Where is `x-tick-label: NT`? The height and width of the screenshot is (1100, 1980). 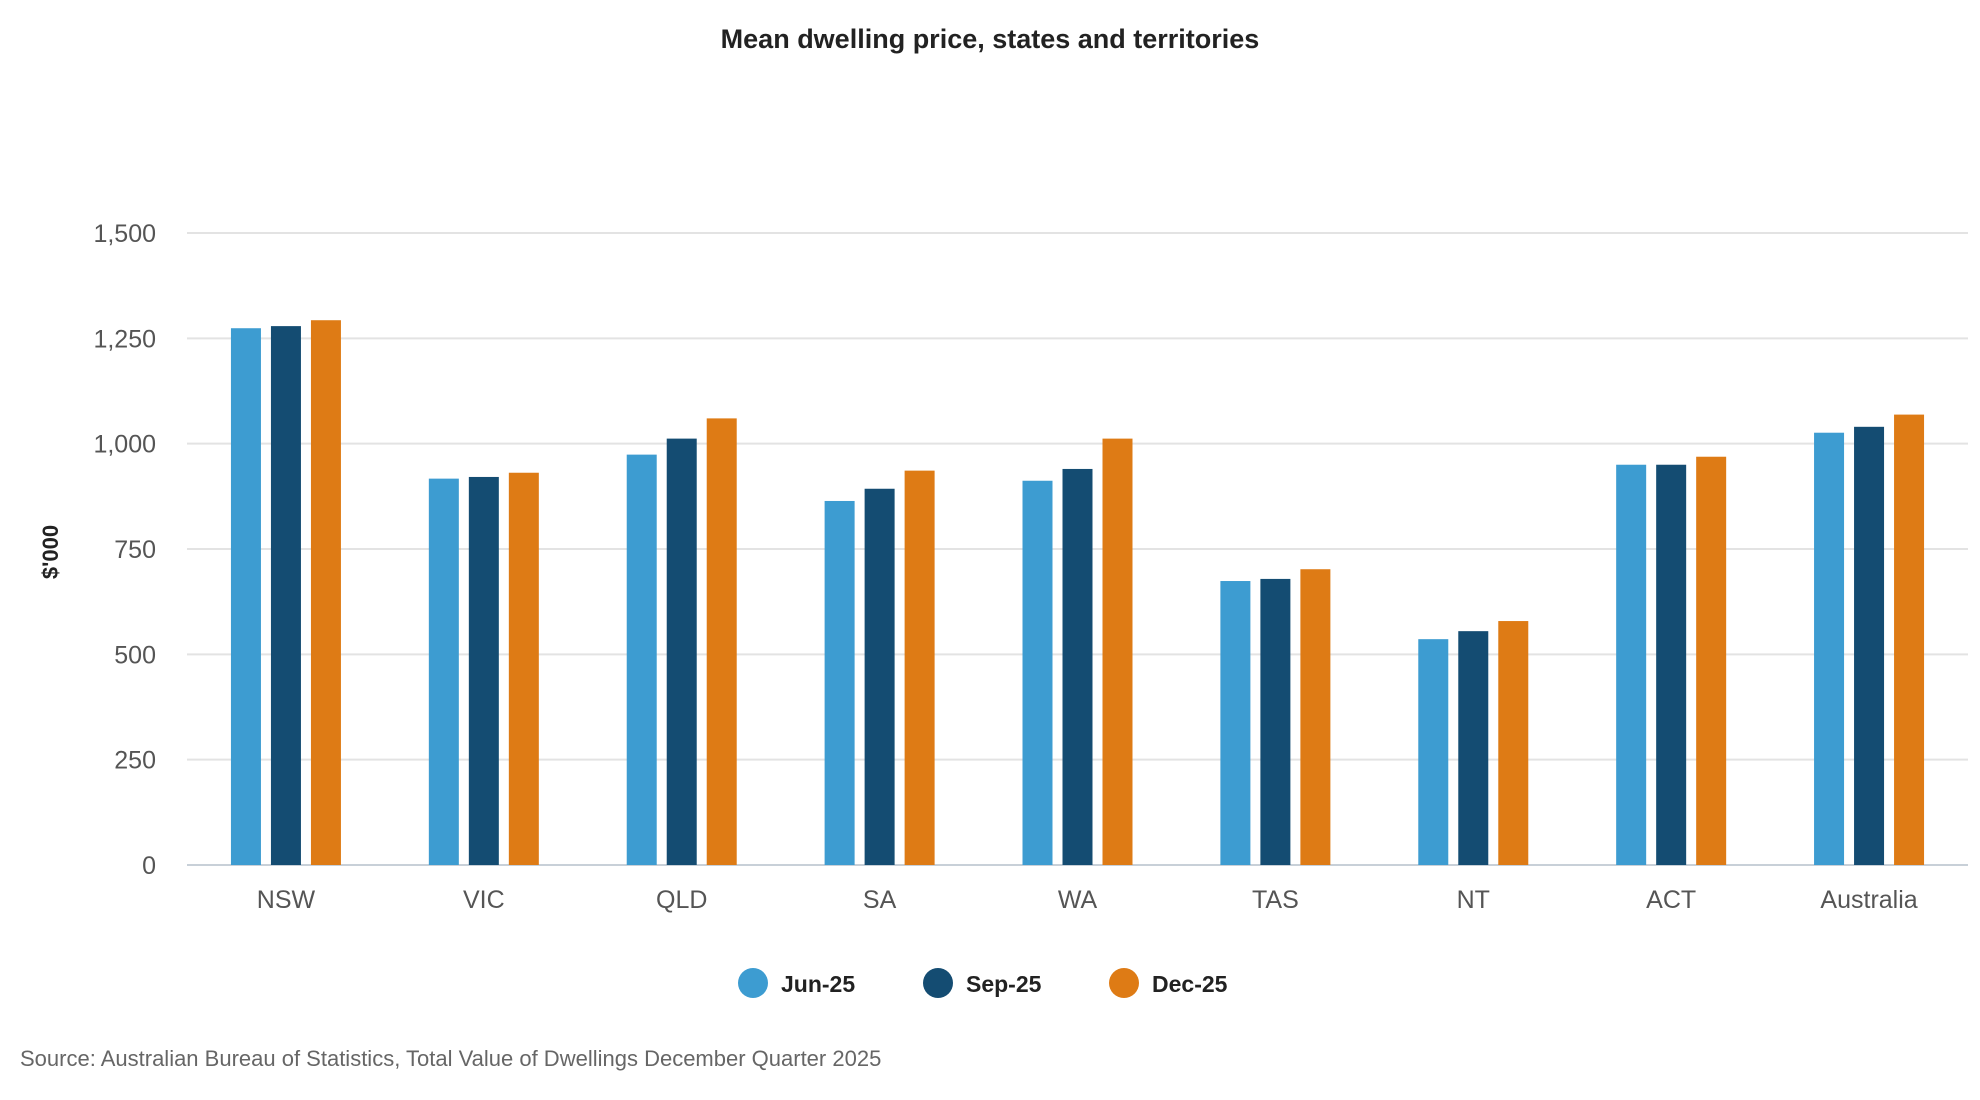 x-tick-label: NT is located at coordinates (1473, 900).